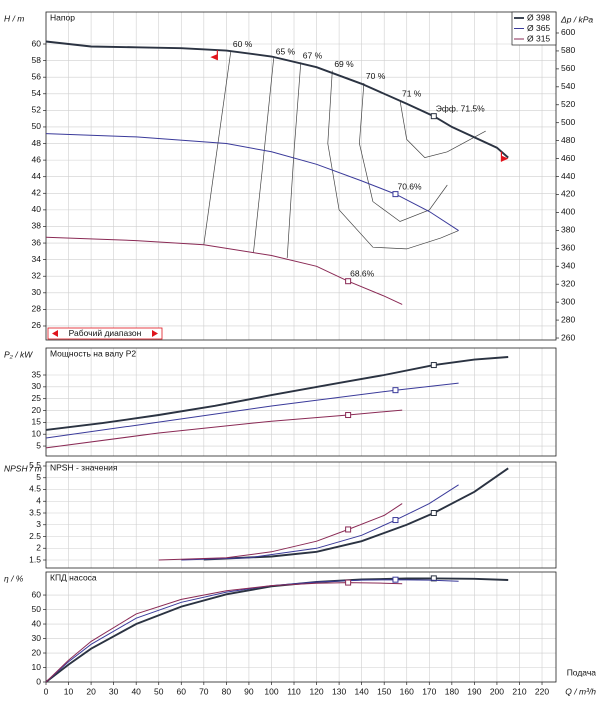 The height and width of the screenshot is (706, 600). I want to click on y-tick-label: 3, so click(38, 524).